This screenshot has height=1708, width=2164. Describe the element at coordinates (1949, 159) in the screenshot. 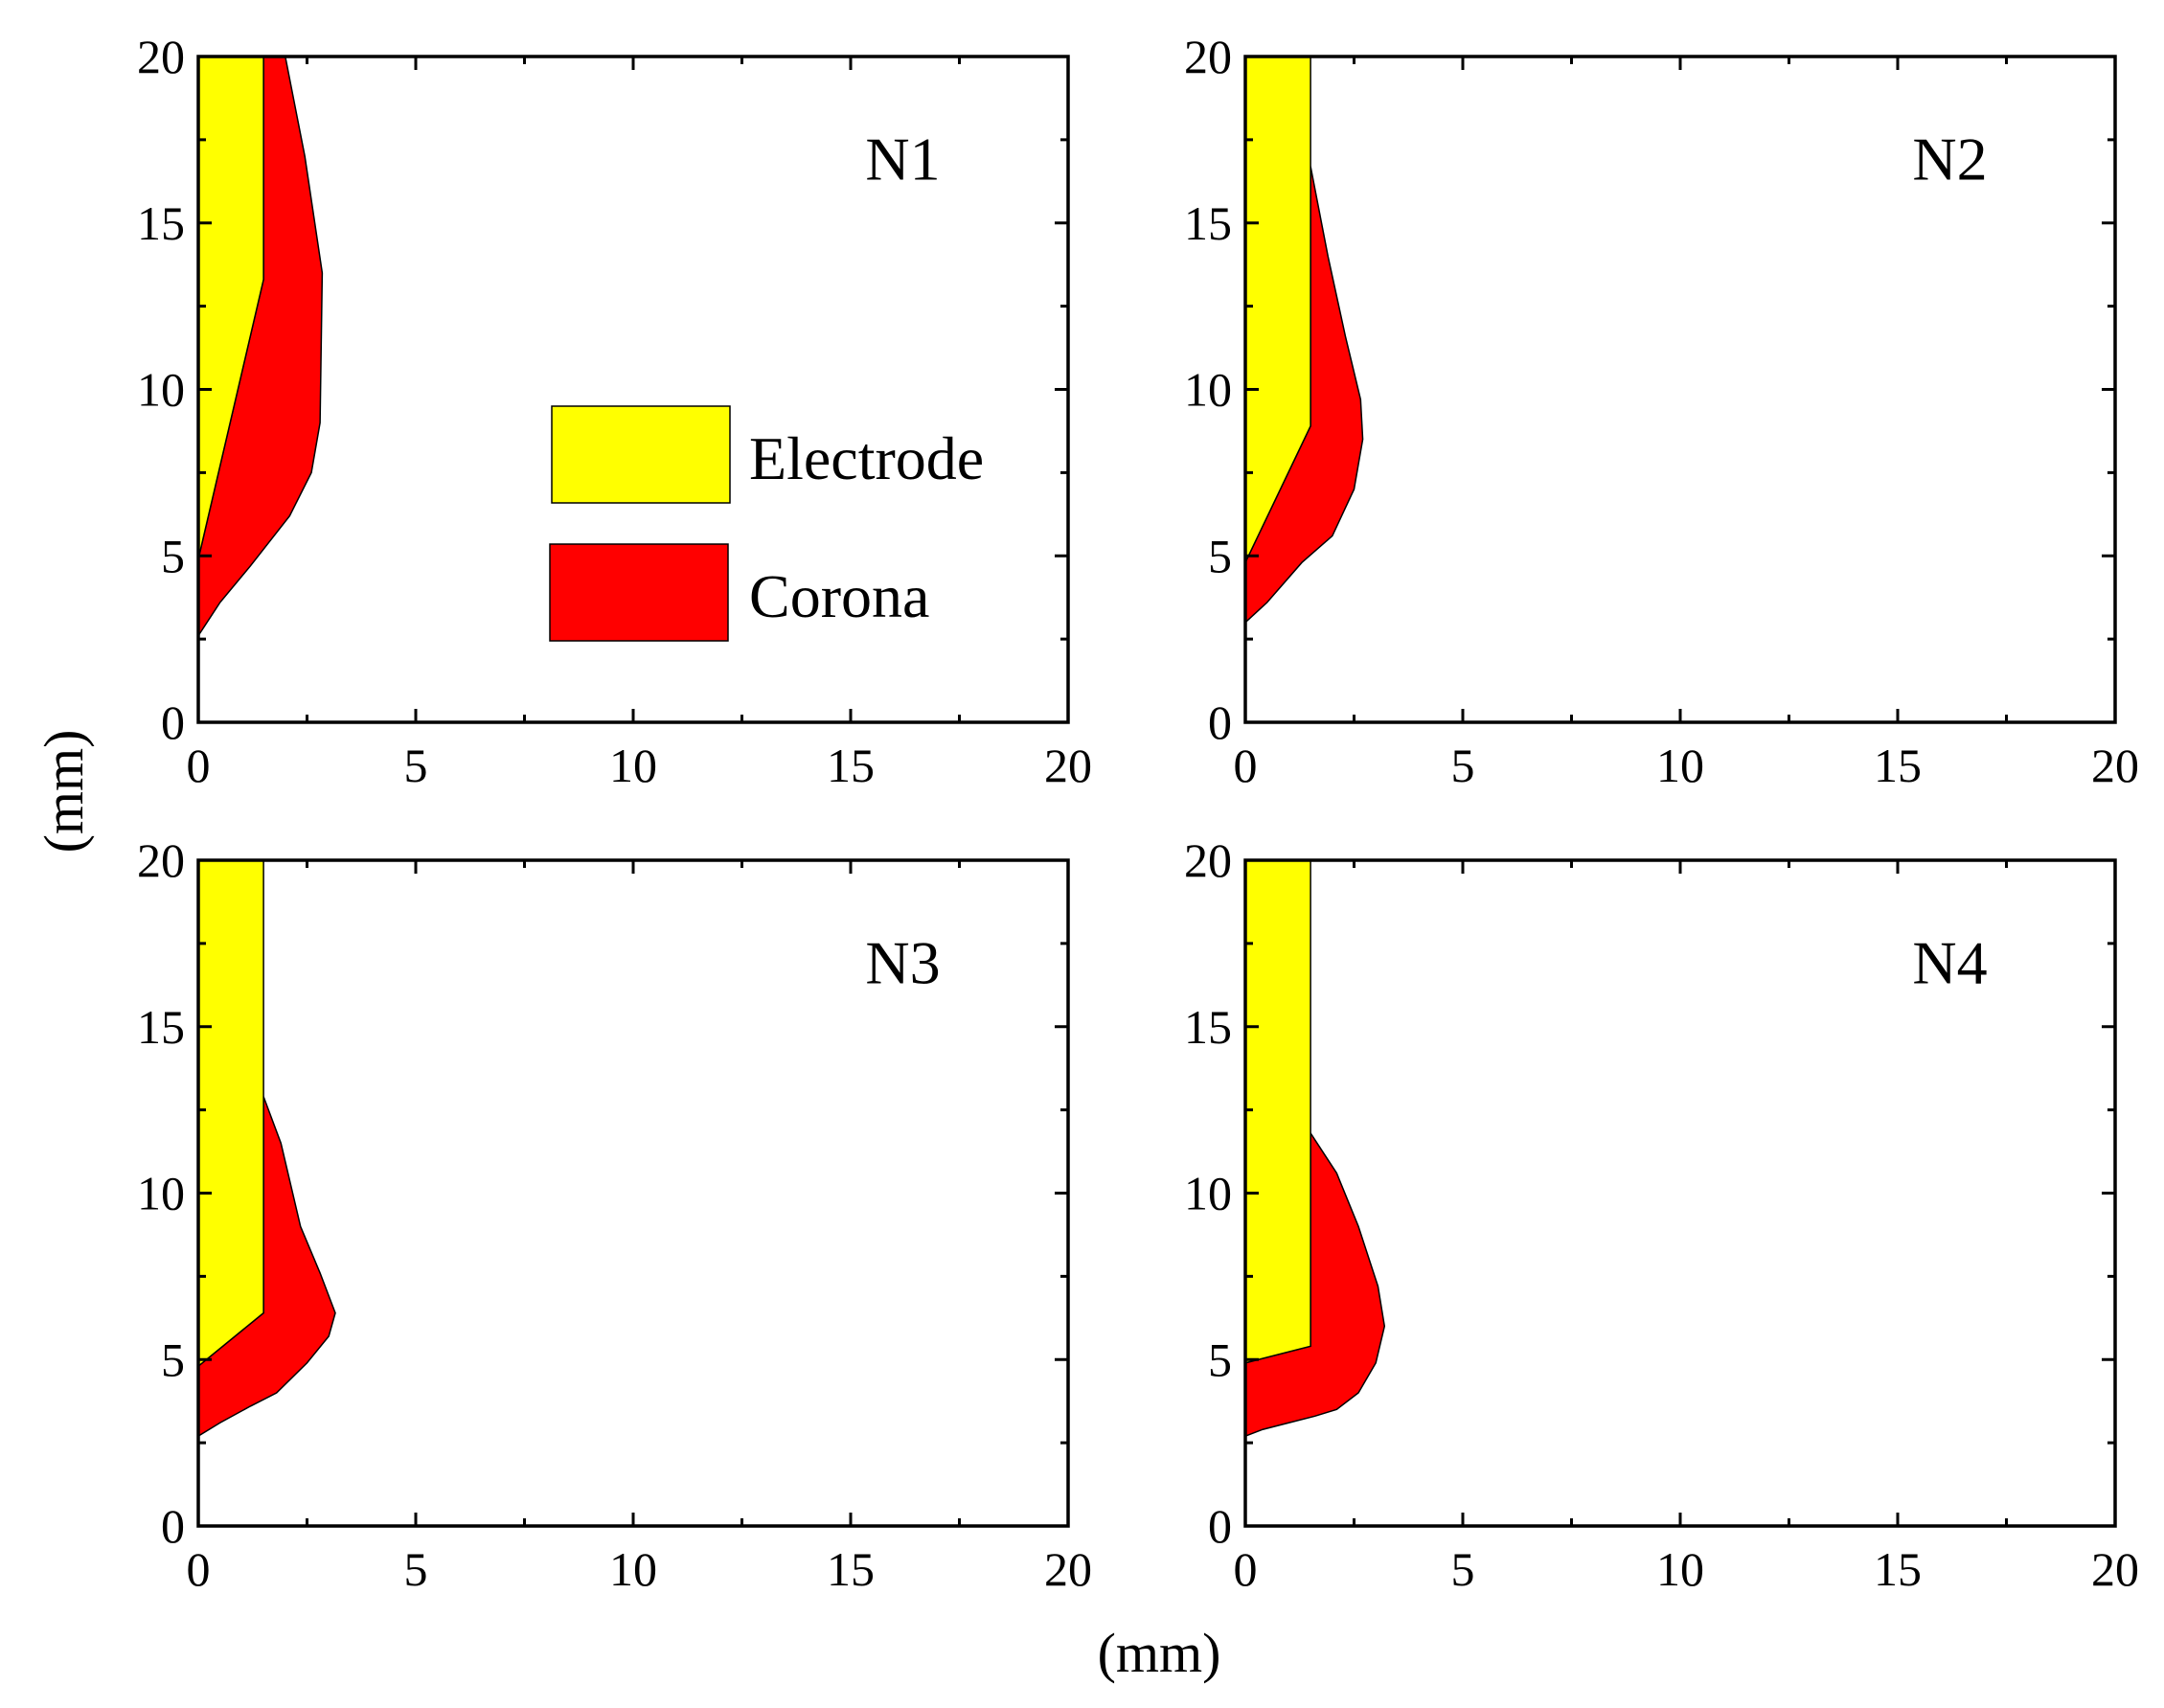

I see `panel-label: N2` at that location.